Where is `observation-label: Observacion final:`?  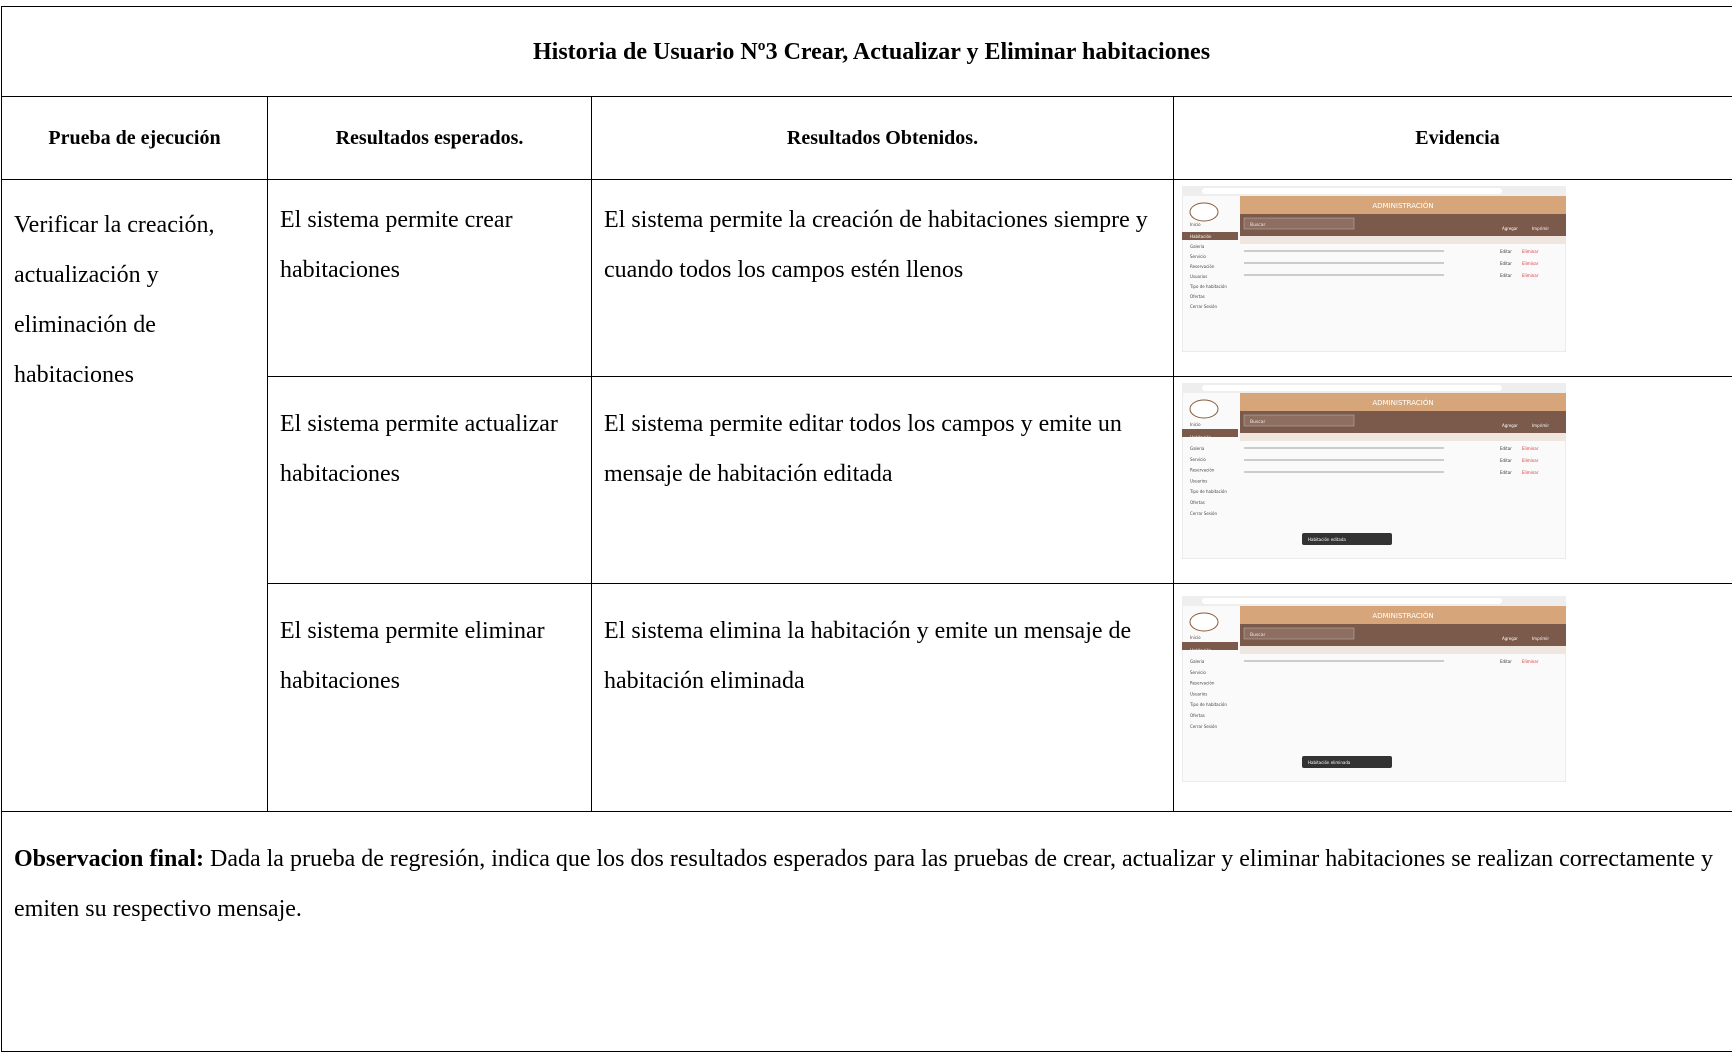 observation-label: Observacion final: is located at coordinates (109, 859).